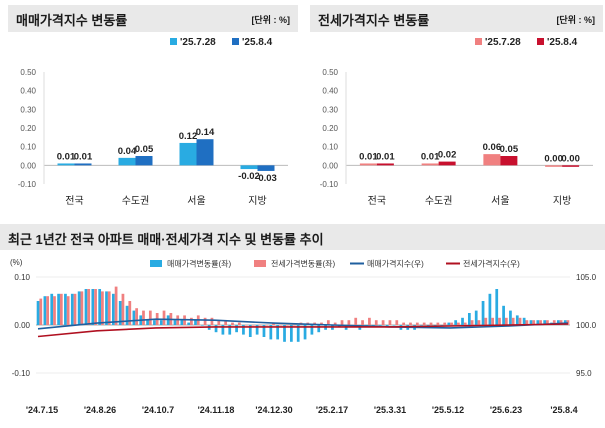 The height and width of the screenshot is (428, 605). Describe the element at coordinates (136, 201) in the screenshot. I see `sale-category-label: 수도권` at that location.